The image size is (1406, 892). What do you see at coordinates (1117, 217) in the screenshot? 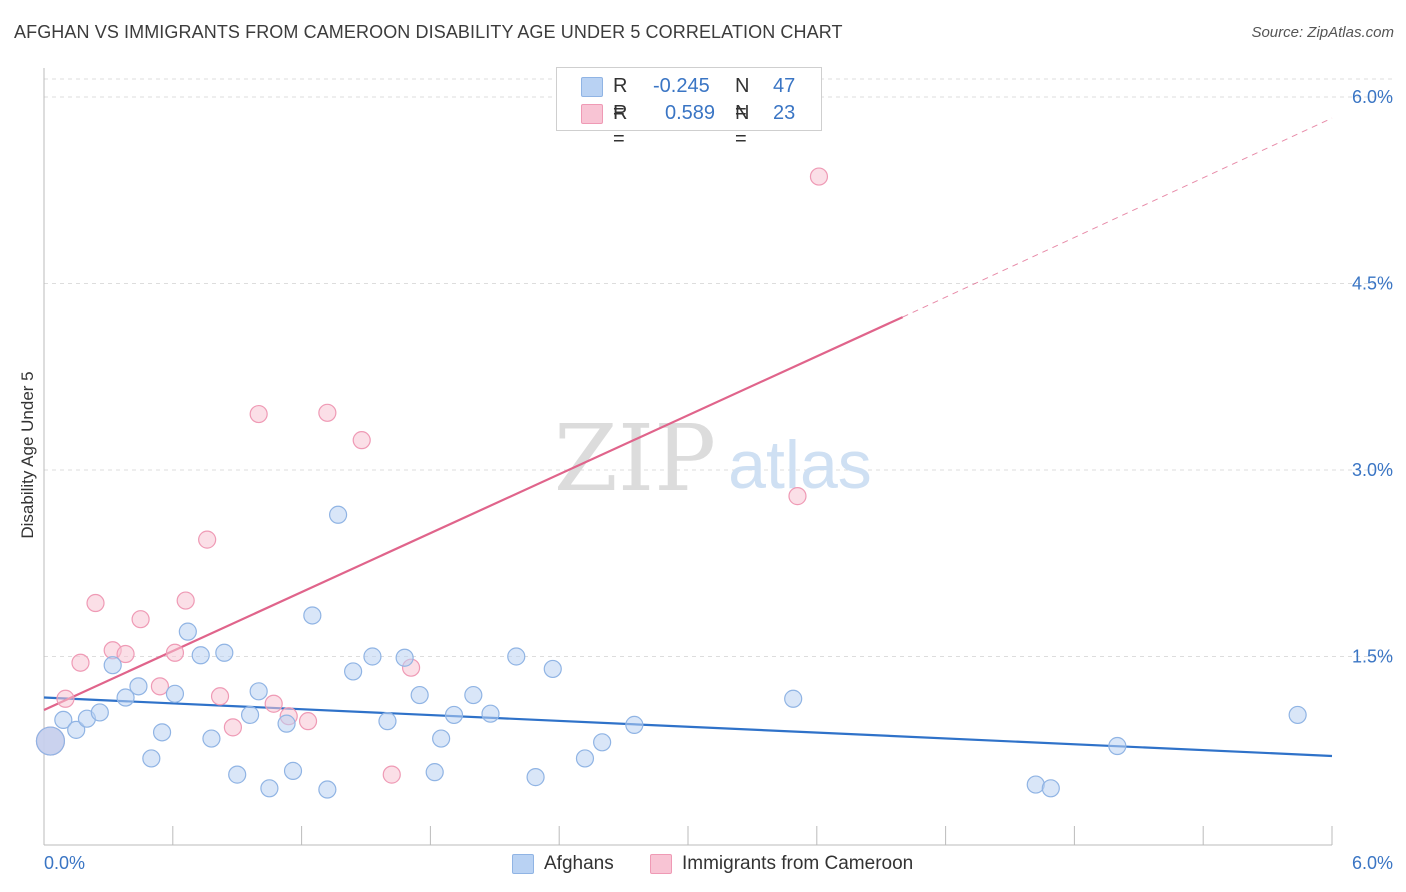
I see `trend-line-cameroon` at bounding box center [1117, 217].